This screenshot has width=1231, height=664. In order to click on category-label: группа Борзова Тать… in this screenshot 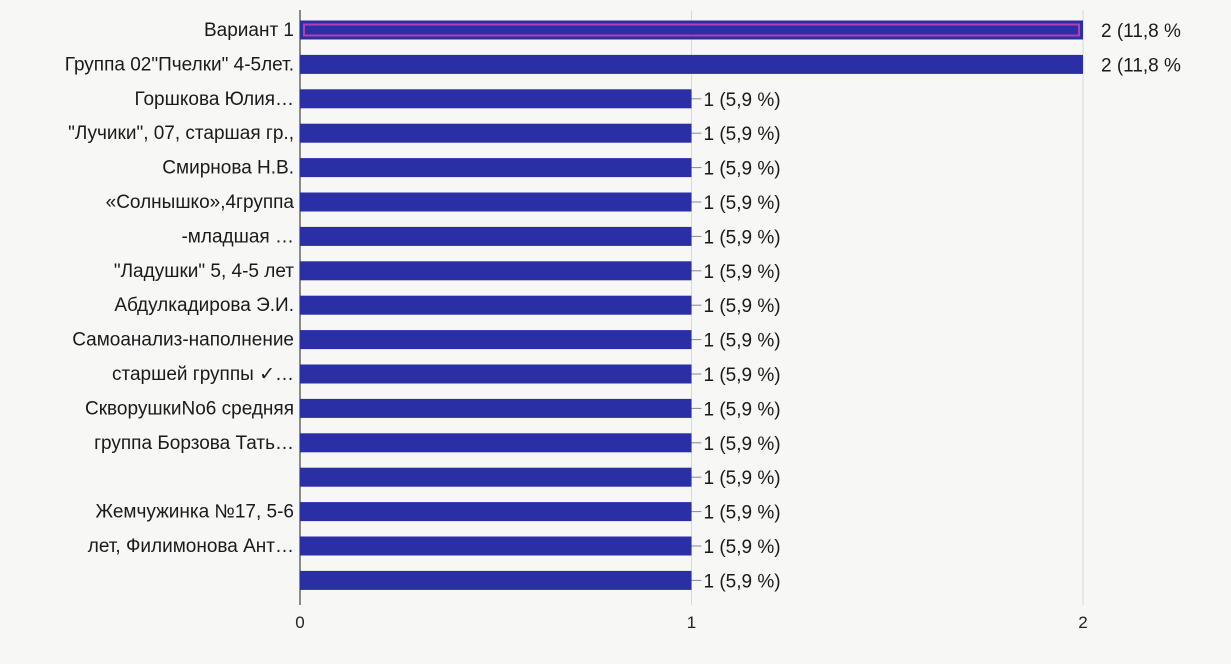, I will do `click(194, 443)`.